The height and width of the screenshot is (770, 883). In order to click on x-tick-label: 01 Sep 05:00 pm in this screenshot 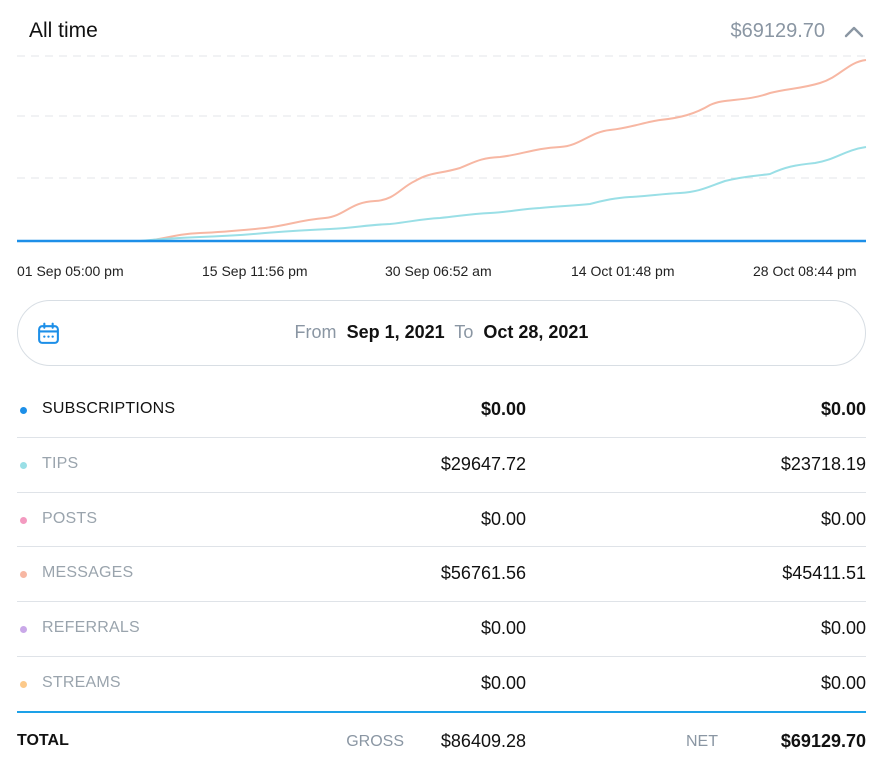, I will do `click(70, 271)`.